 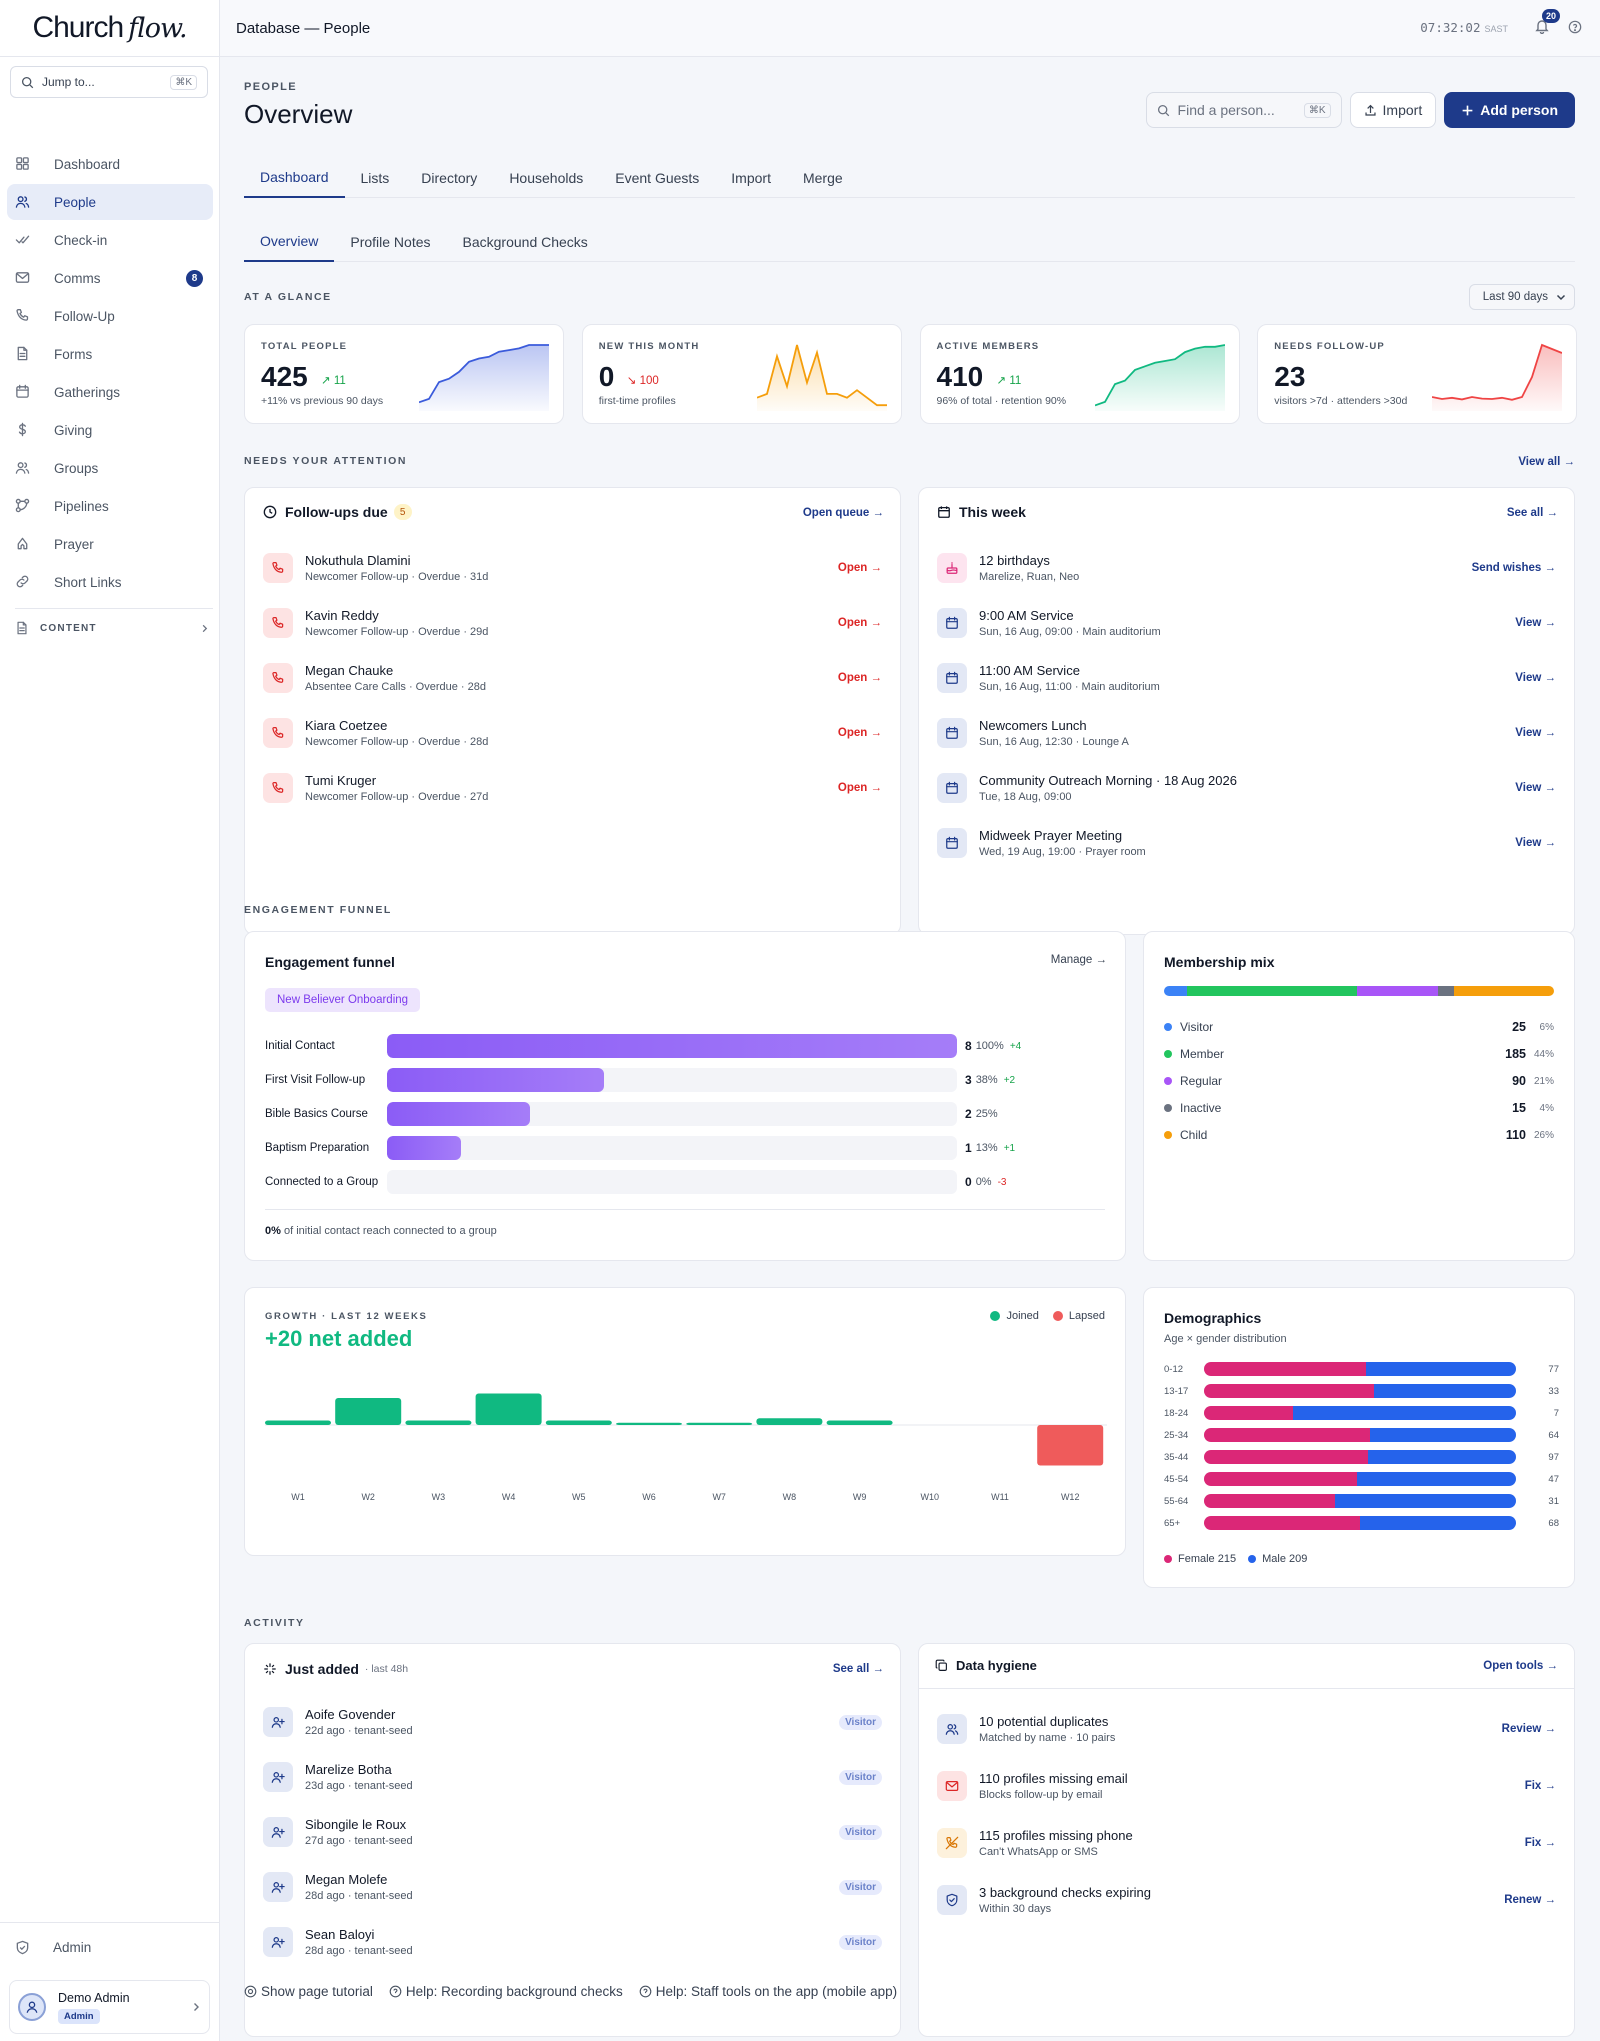 What do you see at coordinates (110, 202) in the screenshot?
I see `sidebar-item-people: People` at bounding box center [110, 202].